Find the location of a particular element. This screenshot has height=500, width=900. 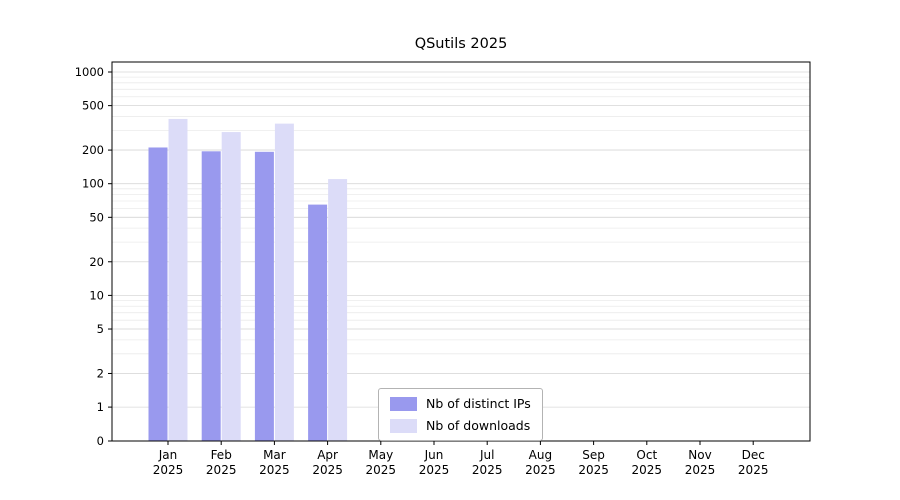

y-tick-label: 1 is located at coordinates (100, 407).